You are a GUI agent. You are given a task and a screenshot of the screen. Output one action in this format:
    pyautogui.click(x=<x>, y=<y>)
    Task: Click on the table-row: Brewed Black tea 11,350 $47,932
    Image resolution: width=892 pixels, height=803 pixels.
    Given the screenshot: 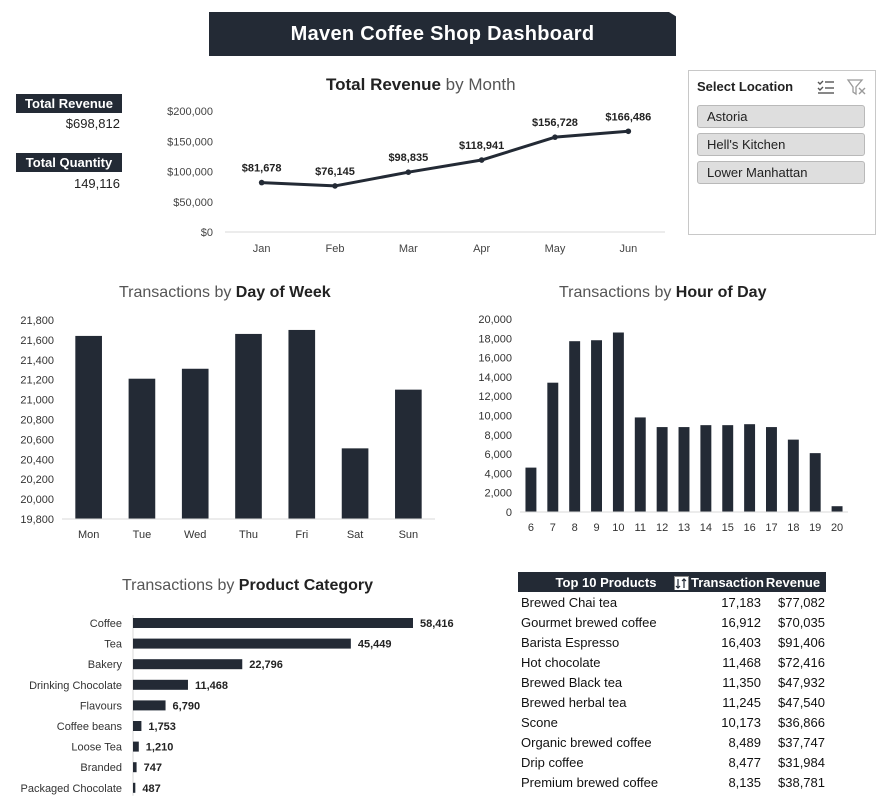 What is the action you would take?
    pyautogui.click(x=672, y=682)
    